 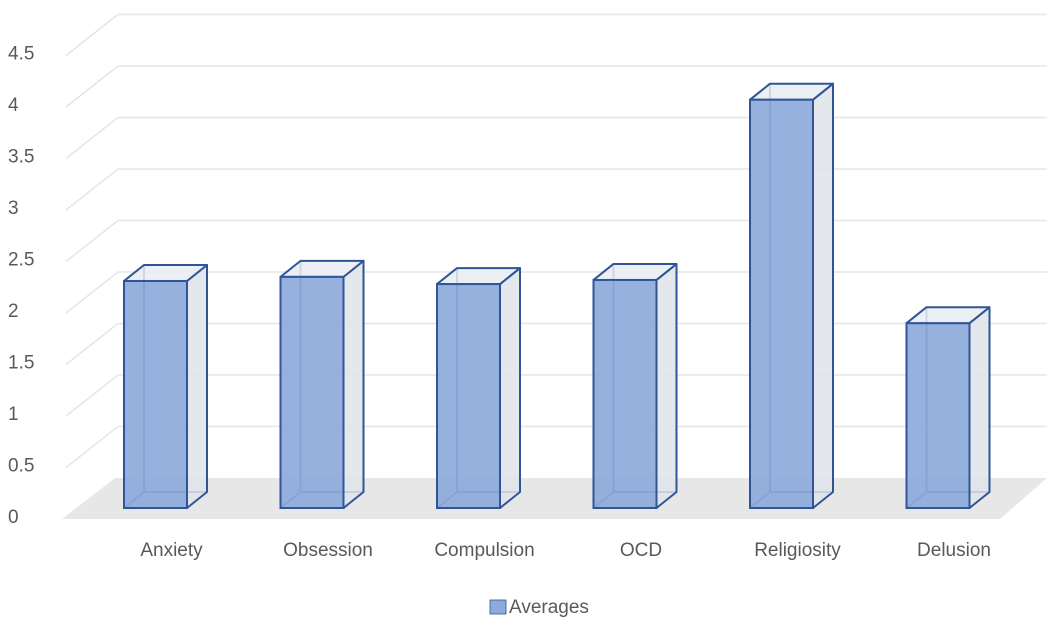 I want to click on y-tick-label: 0, so click(x=13, y=517).